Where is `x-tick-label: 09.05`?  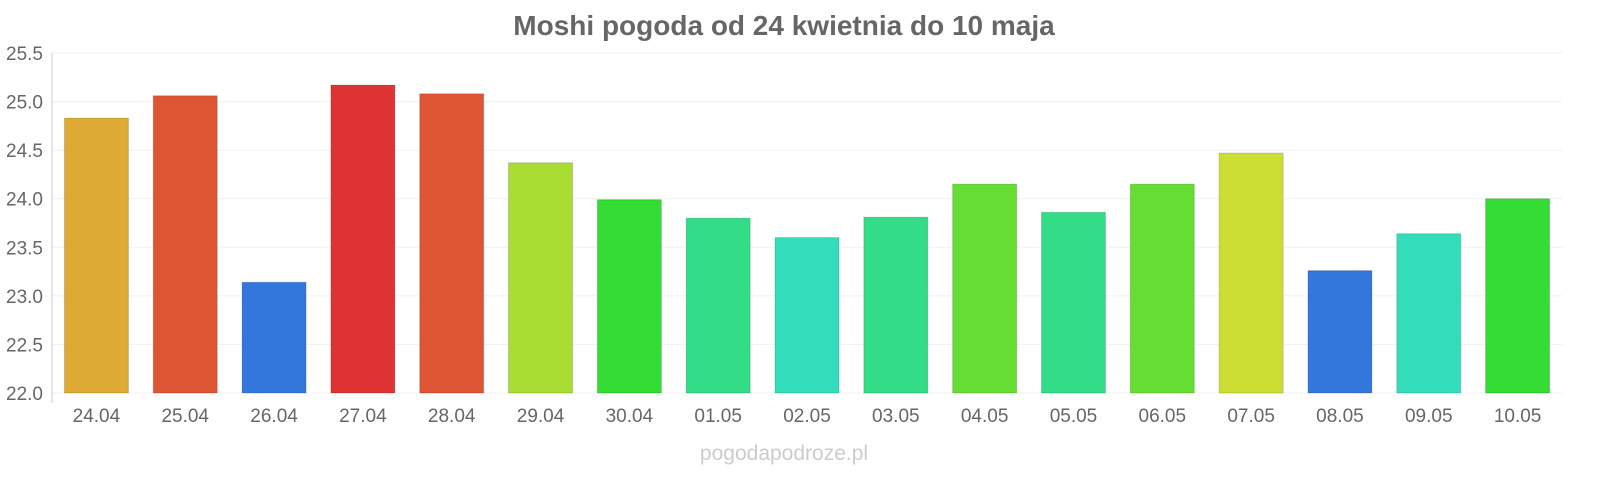 x-tick-label: 09.05 is located at coordinates (1429, 416).